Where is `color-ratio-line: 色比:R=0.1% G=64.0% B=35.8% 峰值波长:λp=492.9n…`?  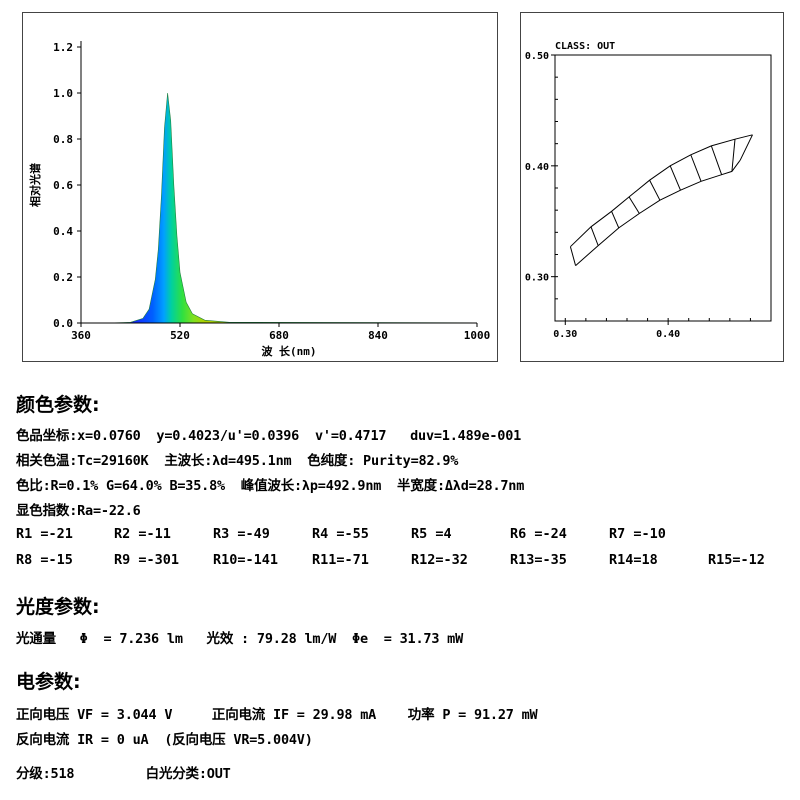
color-ratio-line: 色比:R=0.1% G=64.0% B=35.8% 峰值波长:λp=492.9n… is located at coordinates (270, 486).